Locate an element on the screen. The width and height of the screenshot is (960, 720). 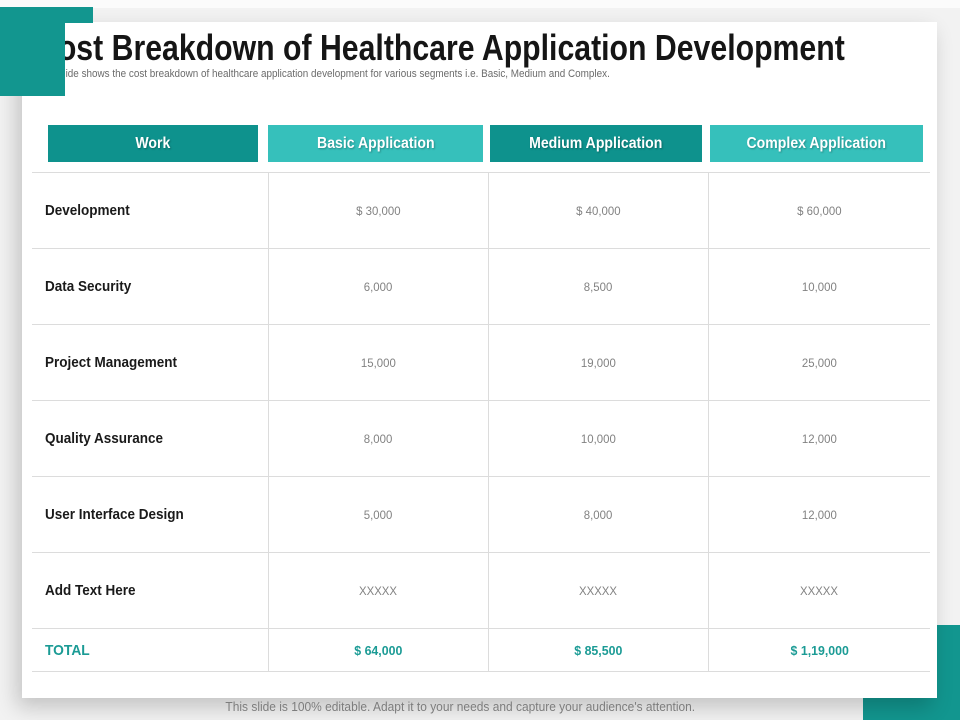
basic-value-cell: 8,000 is located at coordinates (378, 438).